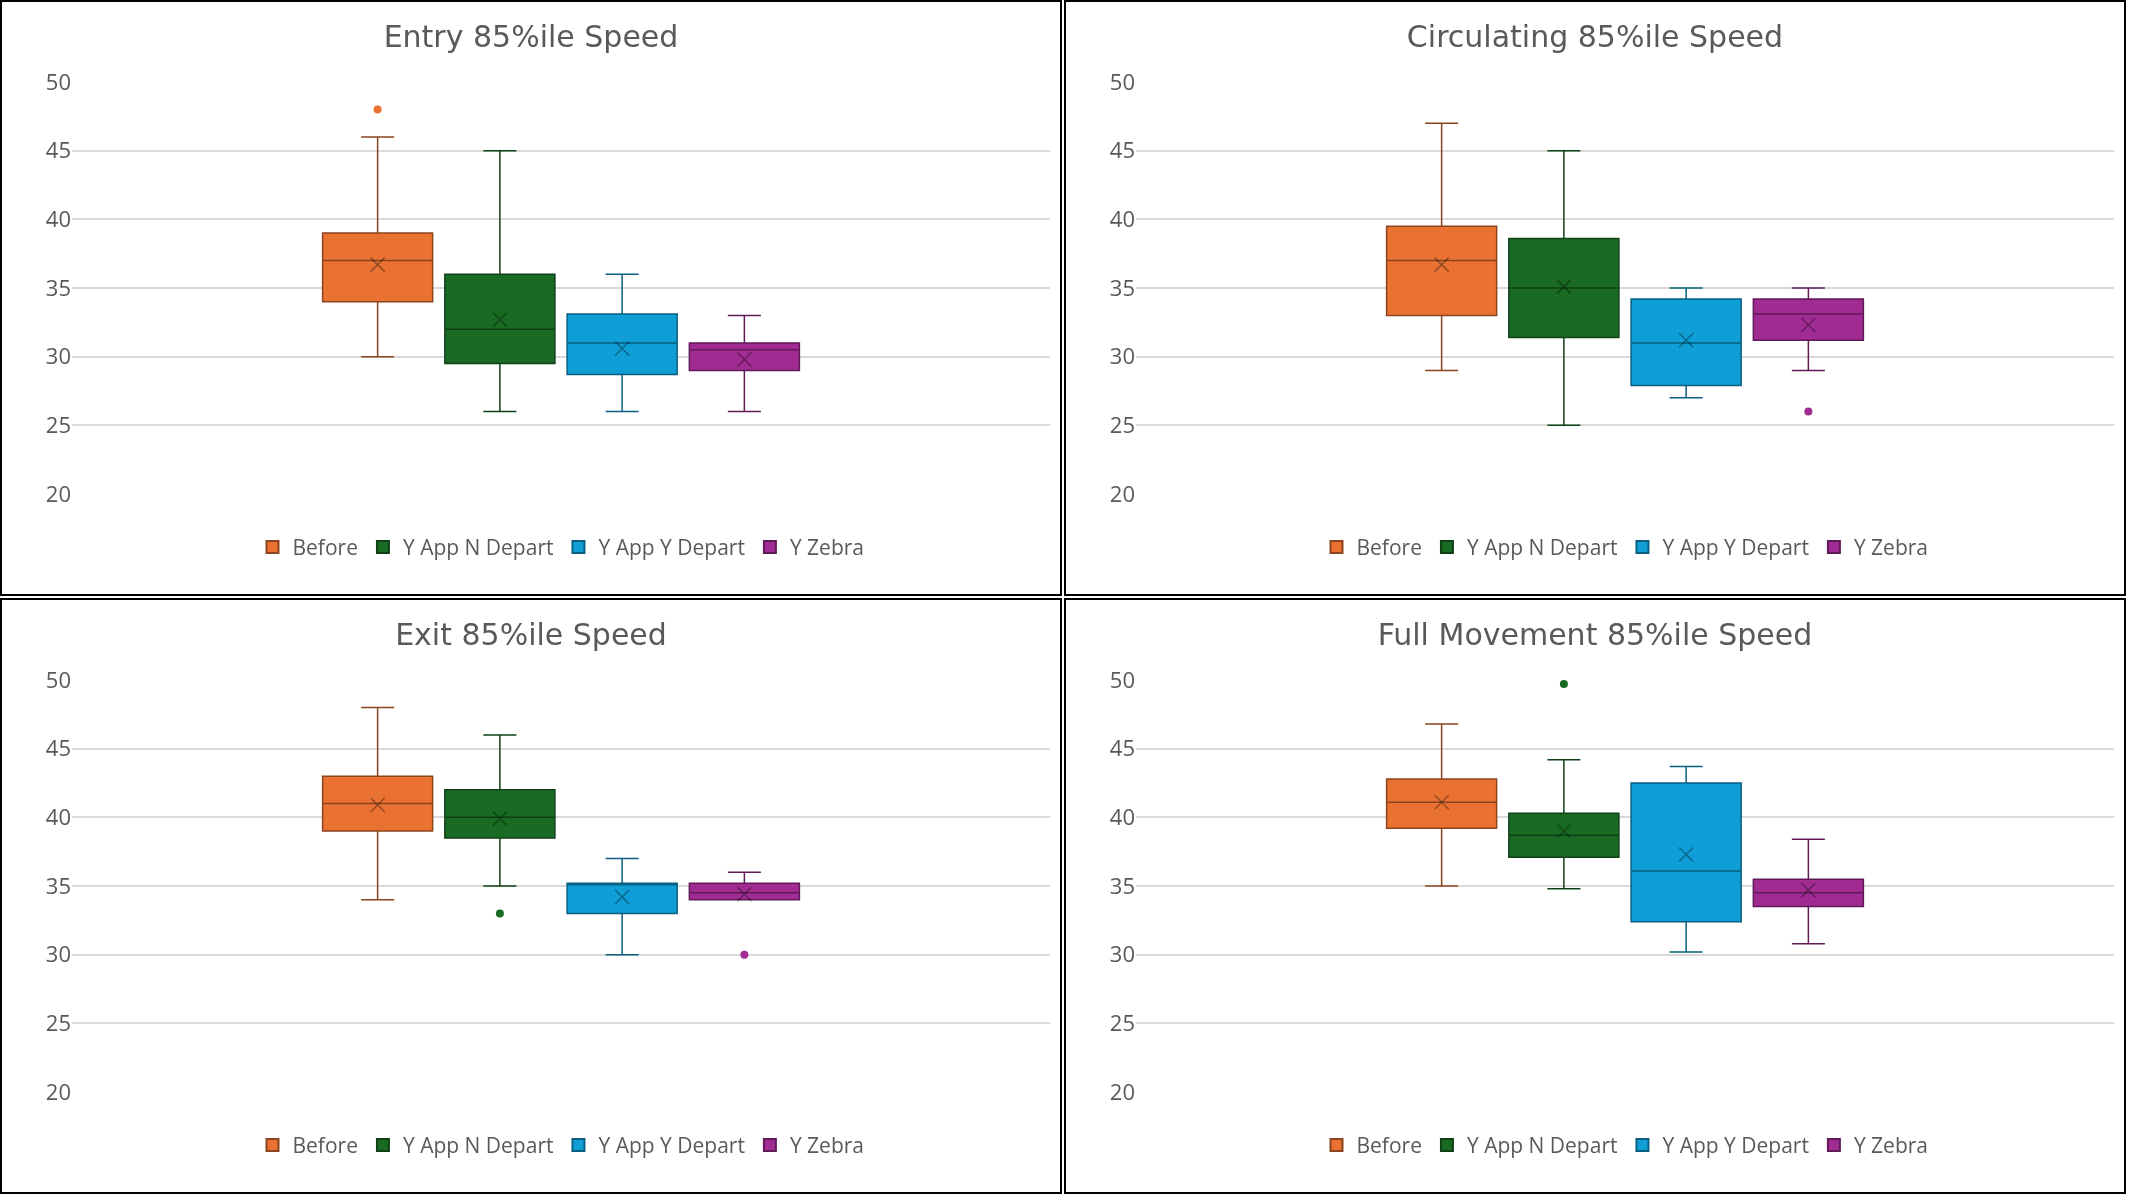 Image resolution: width=2129 pixels, height=1195 pixels. Describe the element at coordinates (1595, 36) in the screenshot. I see `chart-title: Circulating 85%ile Speed` at that location.